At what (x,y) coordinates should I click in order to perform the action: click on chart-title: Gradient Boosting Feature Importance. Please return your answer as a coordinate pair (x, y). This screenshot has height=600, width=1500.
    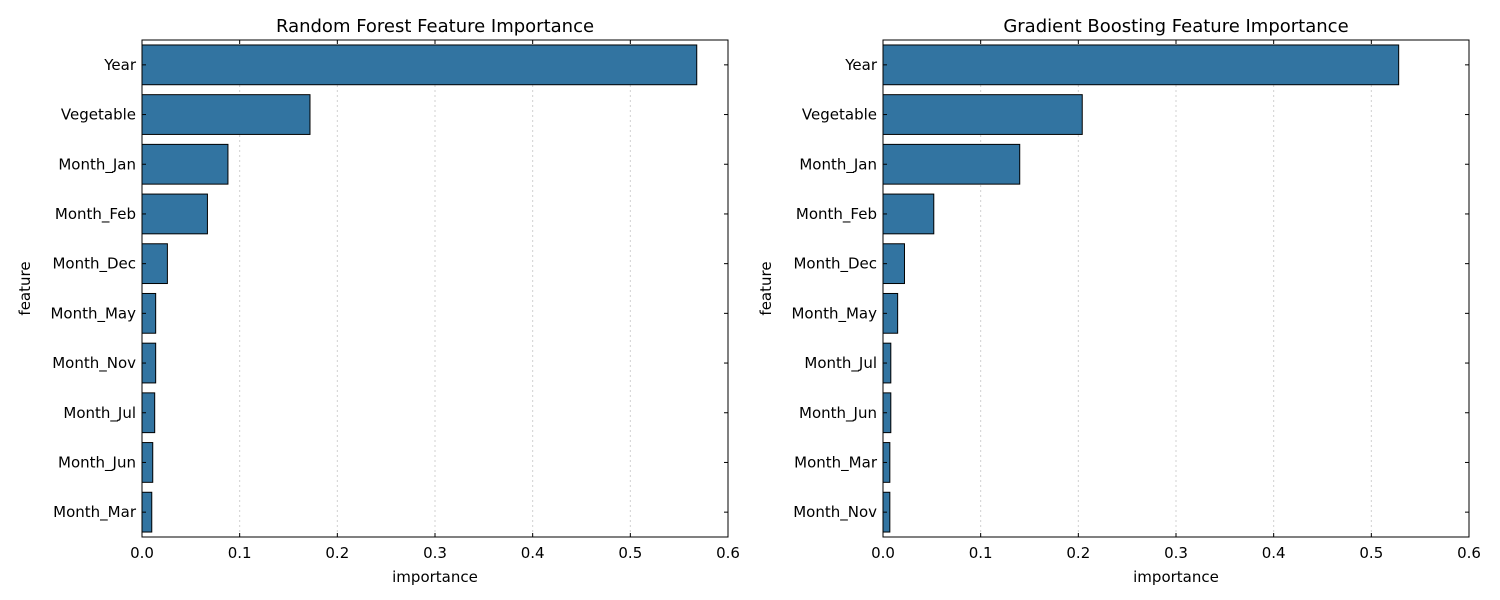
    Looking at the image, I should click on (1175, 26).